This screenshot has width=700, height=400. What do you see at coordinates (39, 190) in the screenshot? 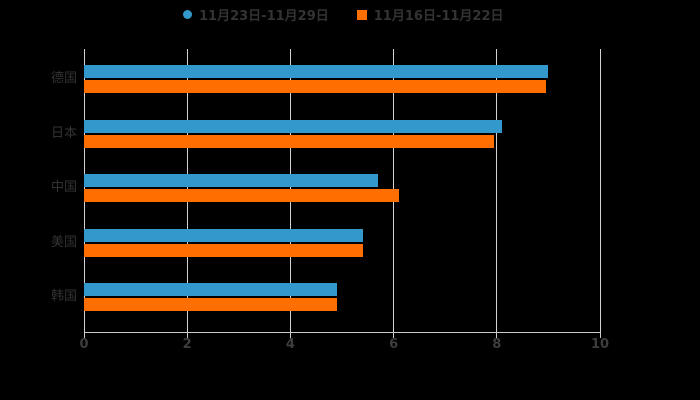
I see `y-axis-labels: 德国日本中国美国韩国` at bounding box center [39, 190].